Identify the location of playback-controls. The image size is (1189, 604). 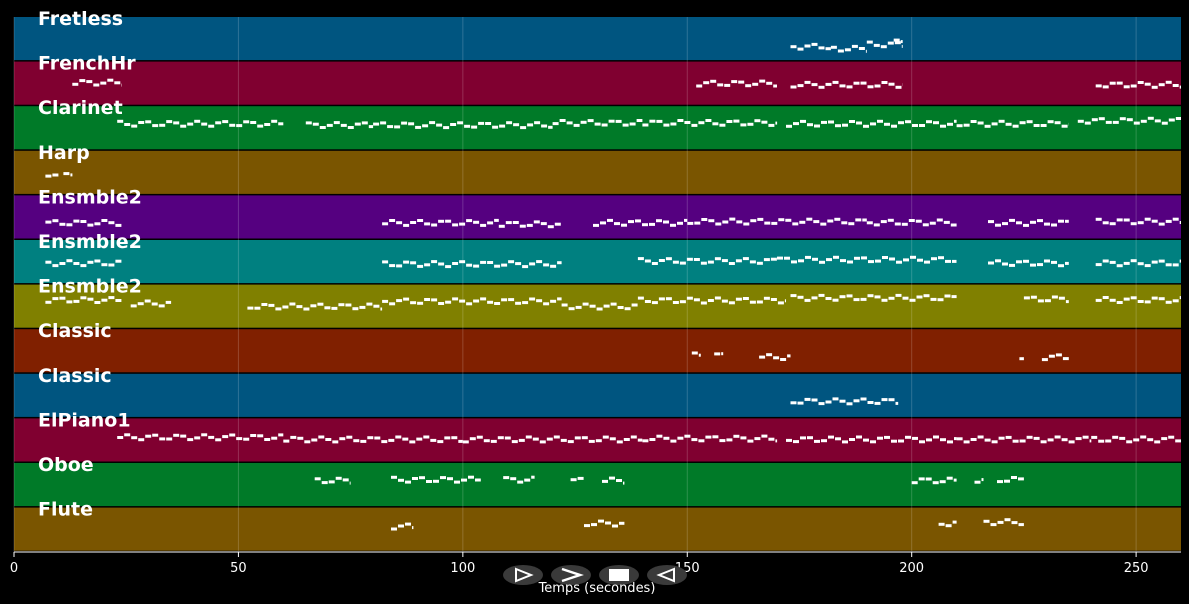
(595, 575).